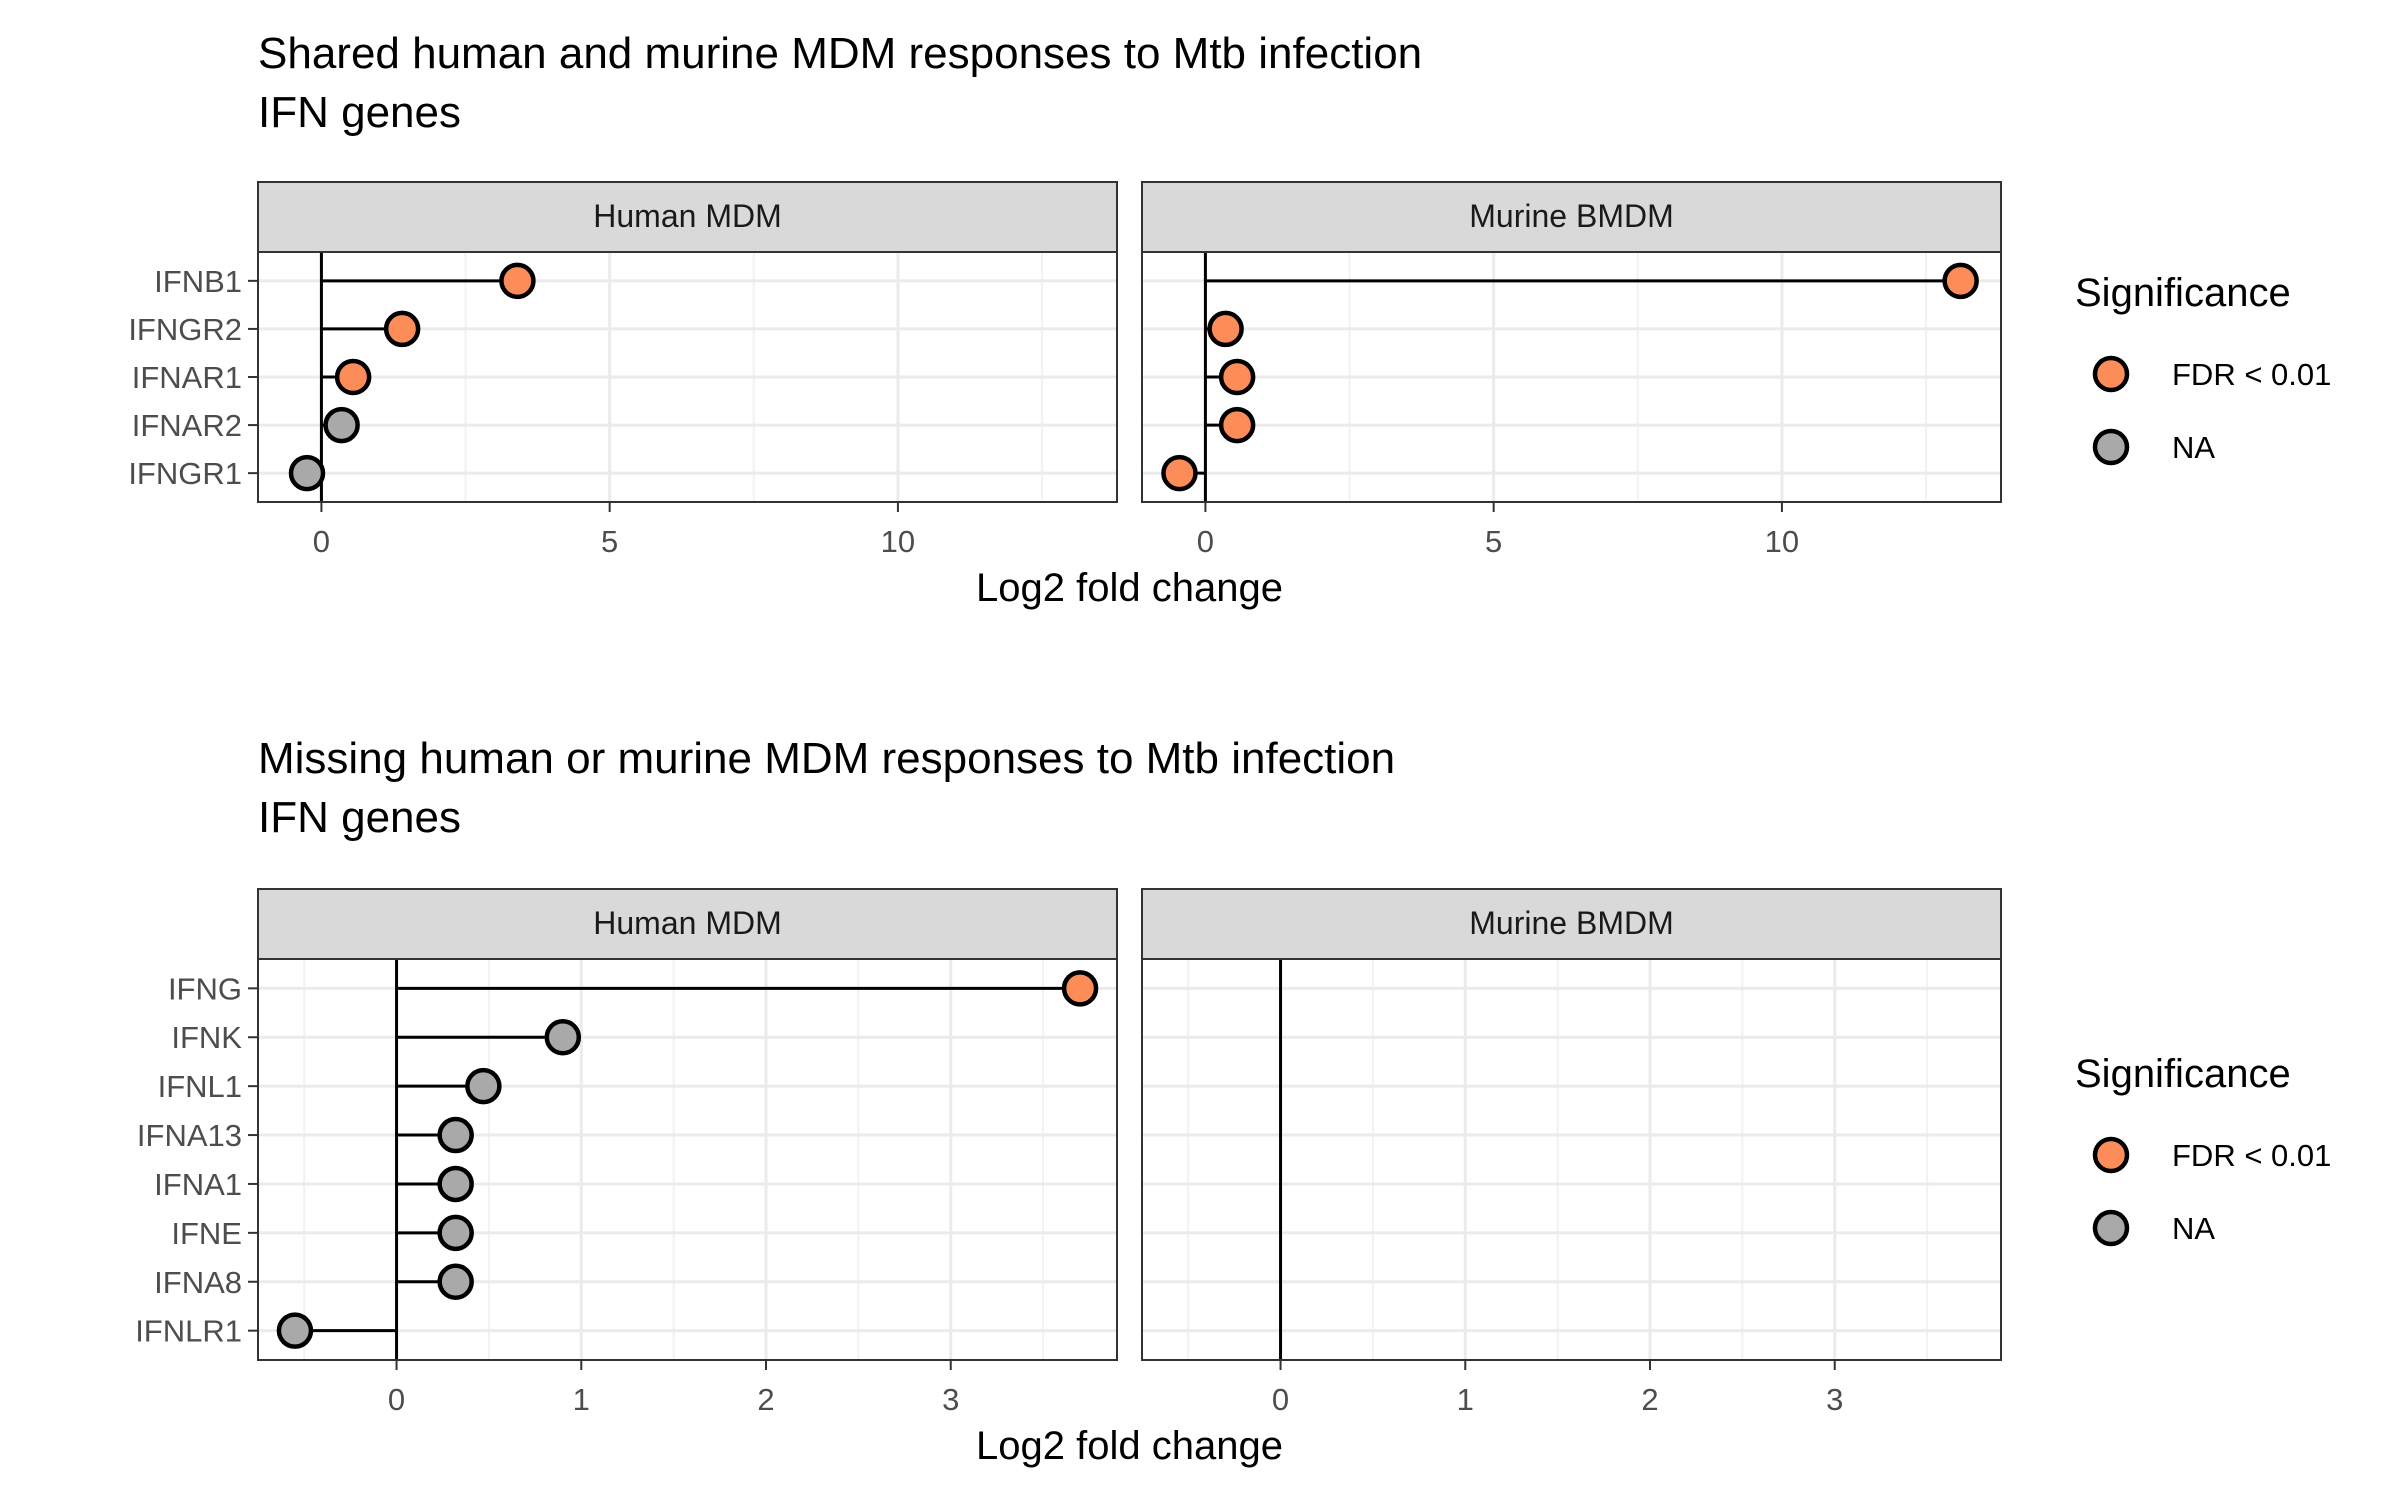 This screenshot has width=2400, height=1500. What do you see at coordinates (483, 1086) in the screenshot?
I see `data-point-ifnl1` at bounding box center [483, 1086].